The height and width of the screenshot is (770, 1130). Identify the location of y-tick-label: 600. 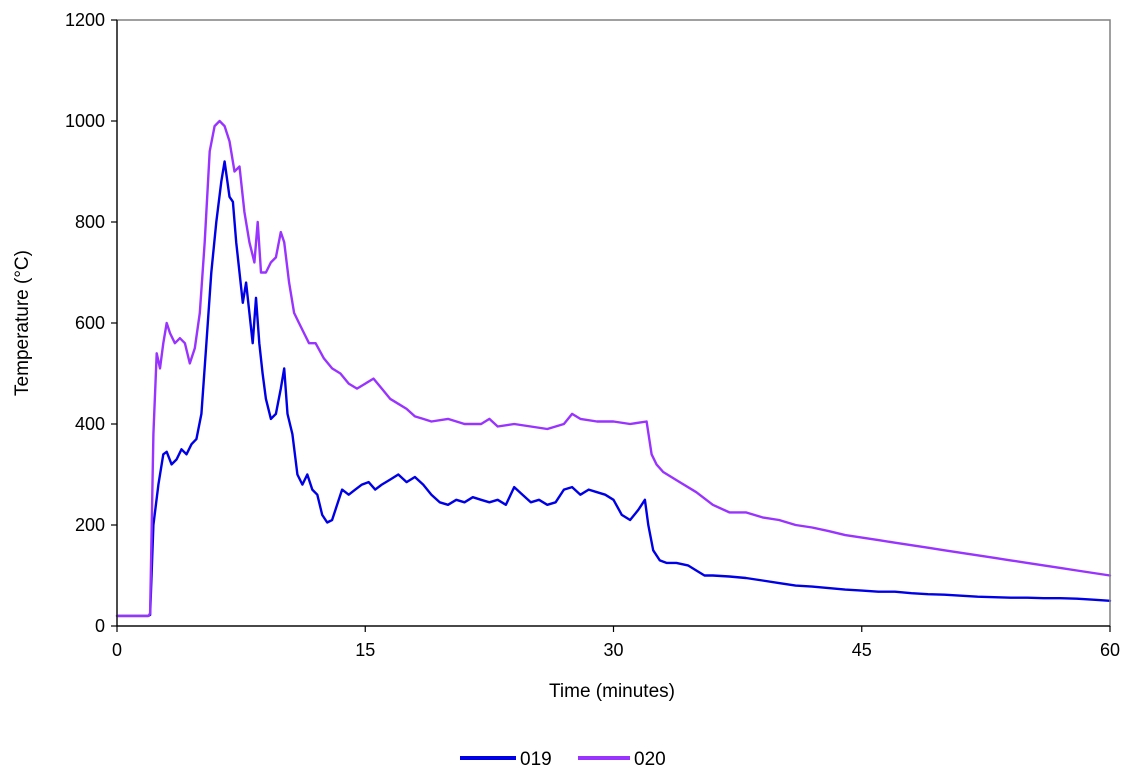
(90, 323).